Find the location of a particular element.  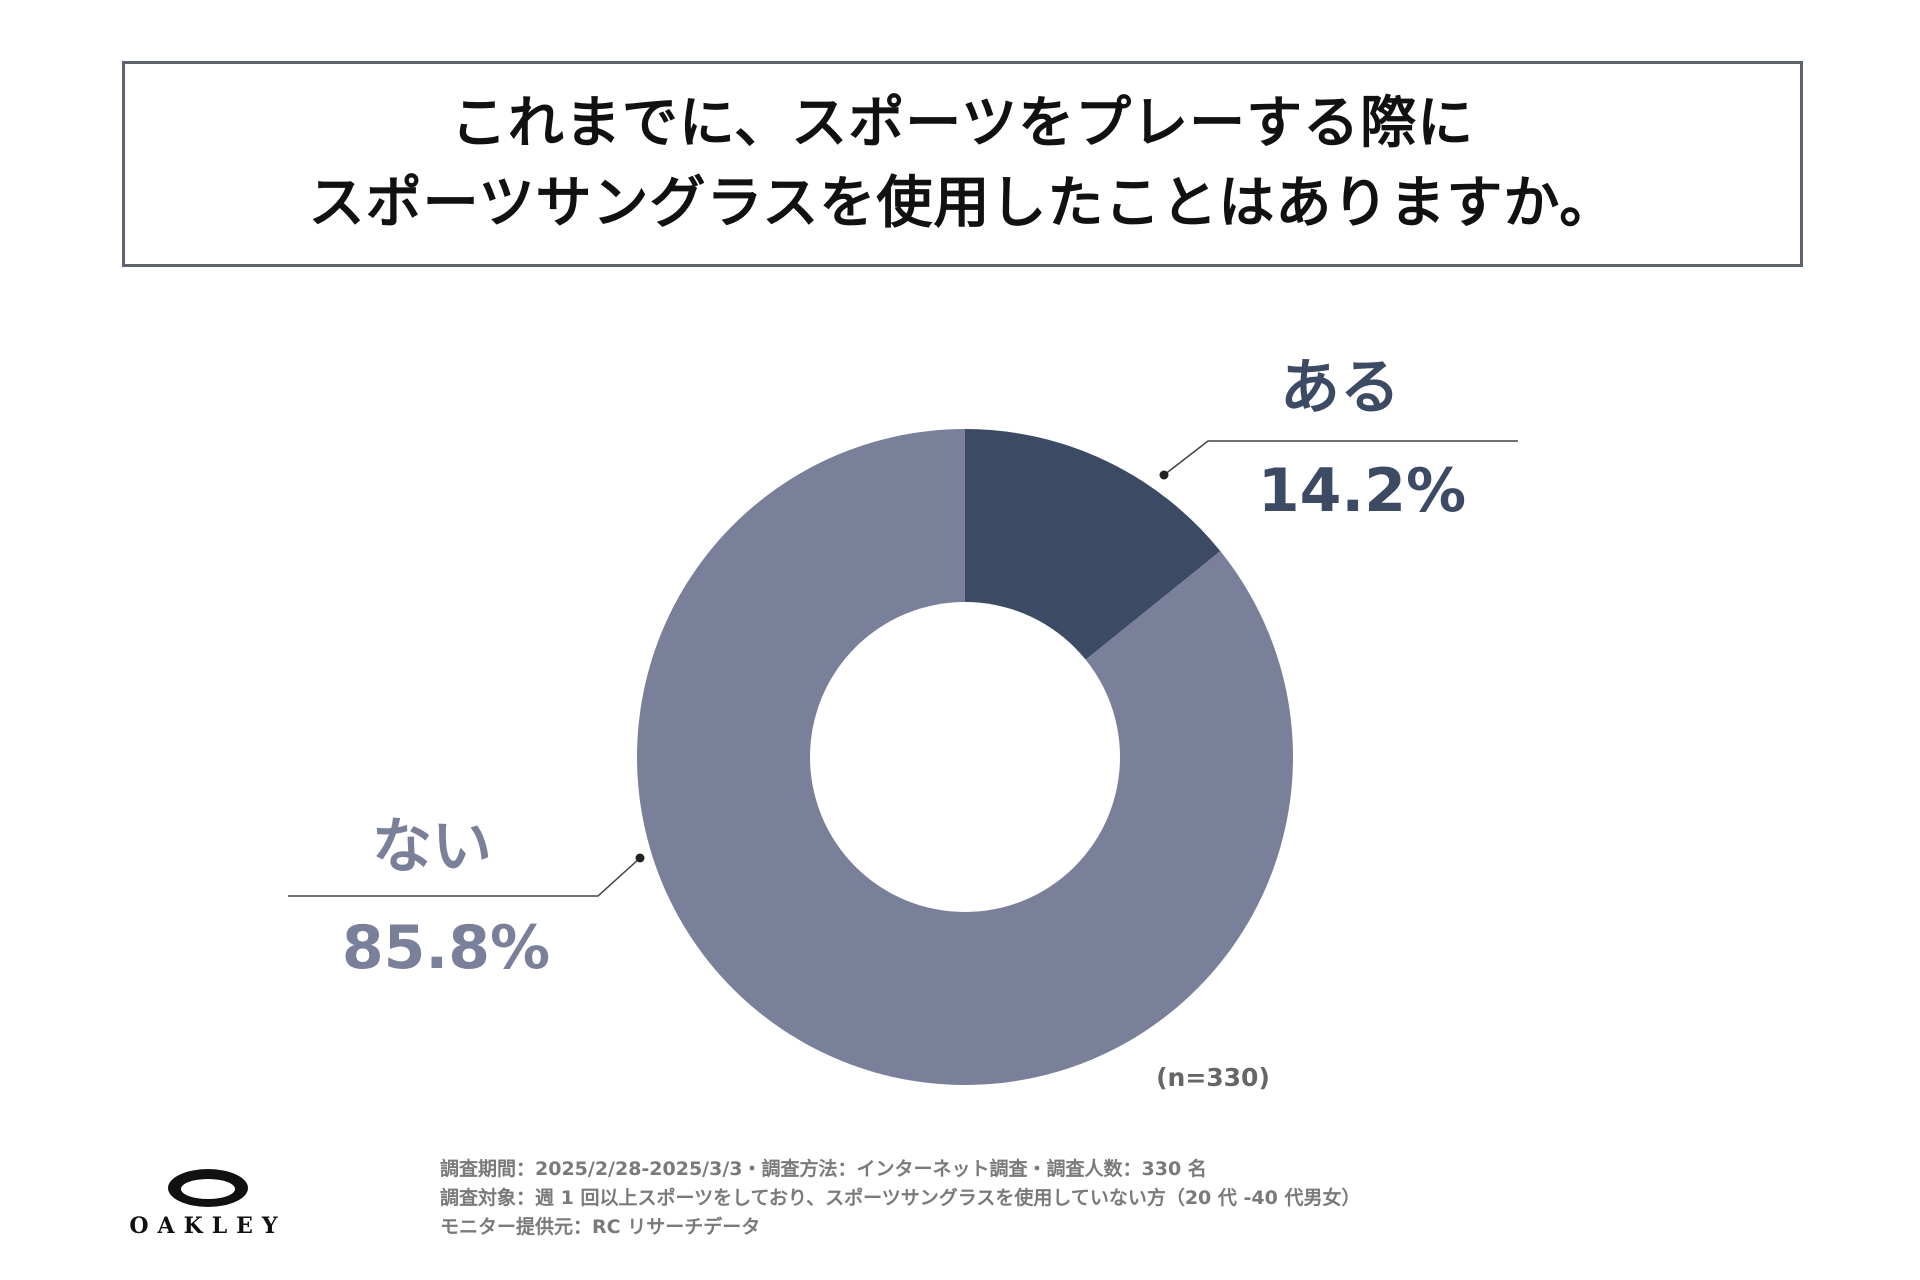

slice-label-nai: ない is located at coordinates (432, 847).